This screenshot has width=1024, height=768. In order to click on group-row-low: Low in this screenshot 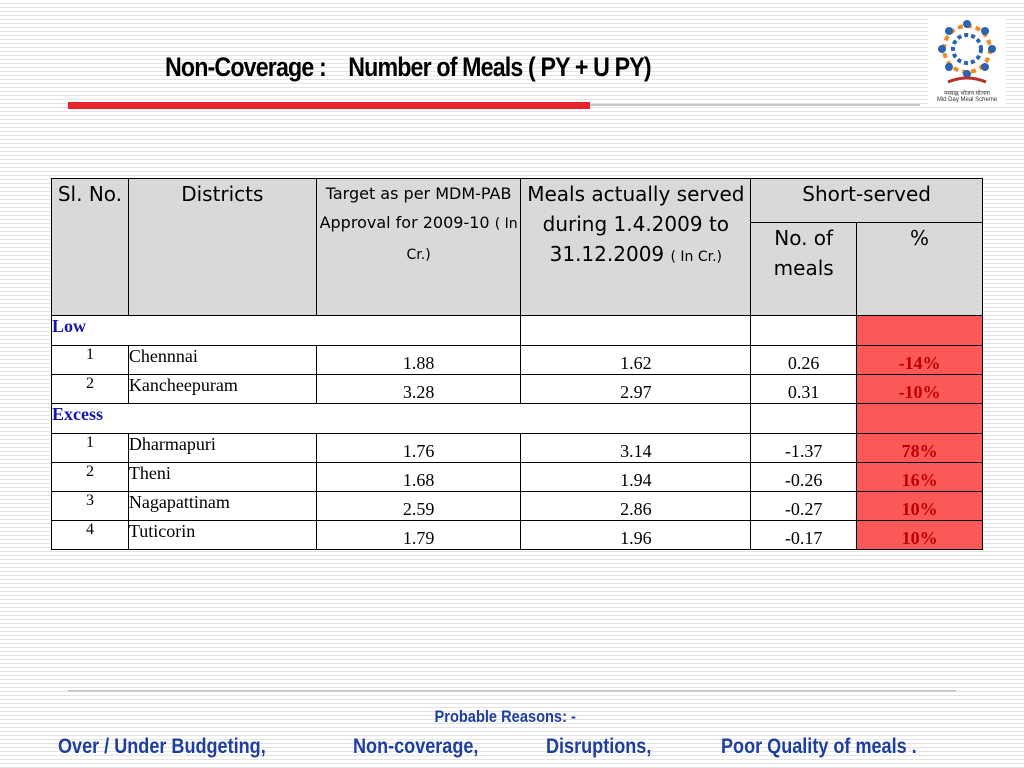, I will do `click(516, 330)`.